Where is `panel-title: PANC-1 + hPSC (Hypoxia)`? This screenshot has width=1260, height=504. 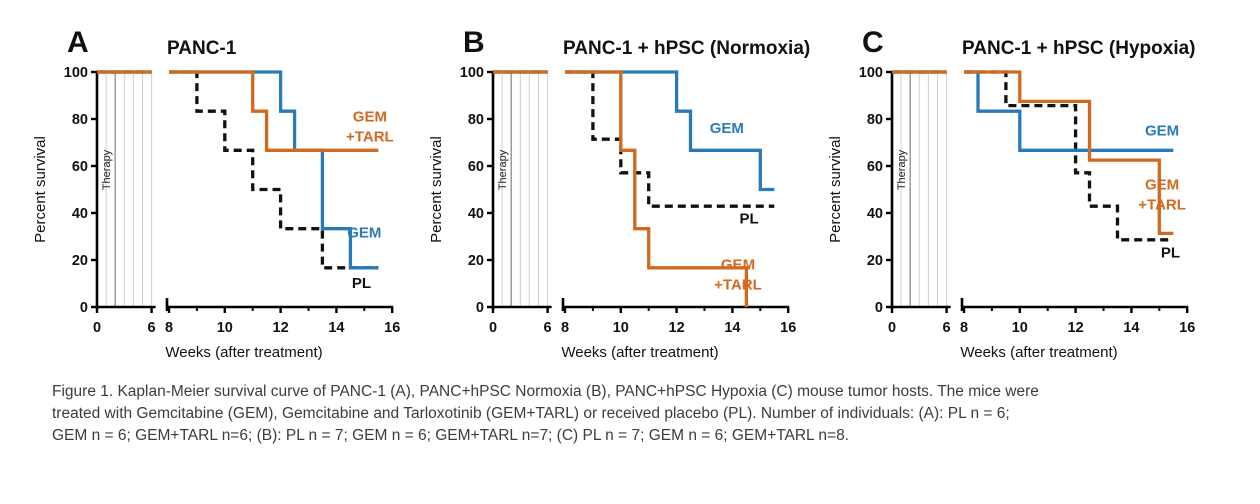 panel-title: PANC-1 + hPSC (Hypoxia) is located at coordinates (1079, 48).